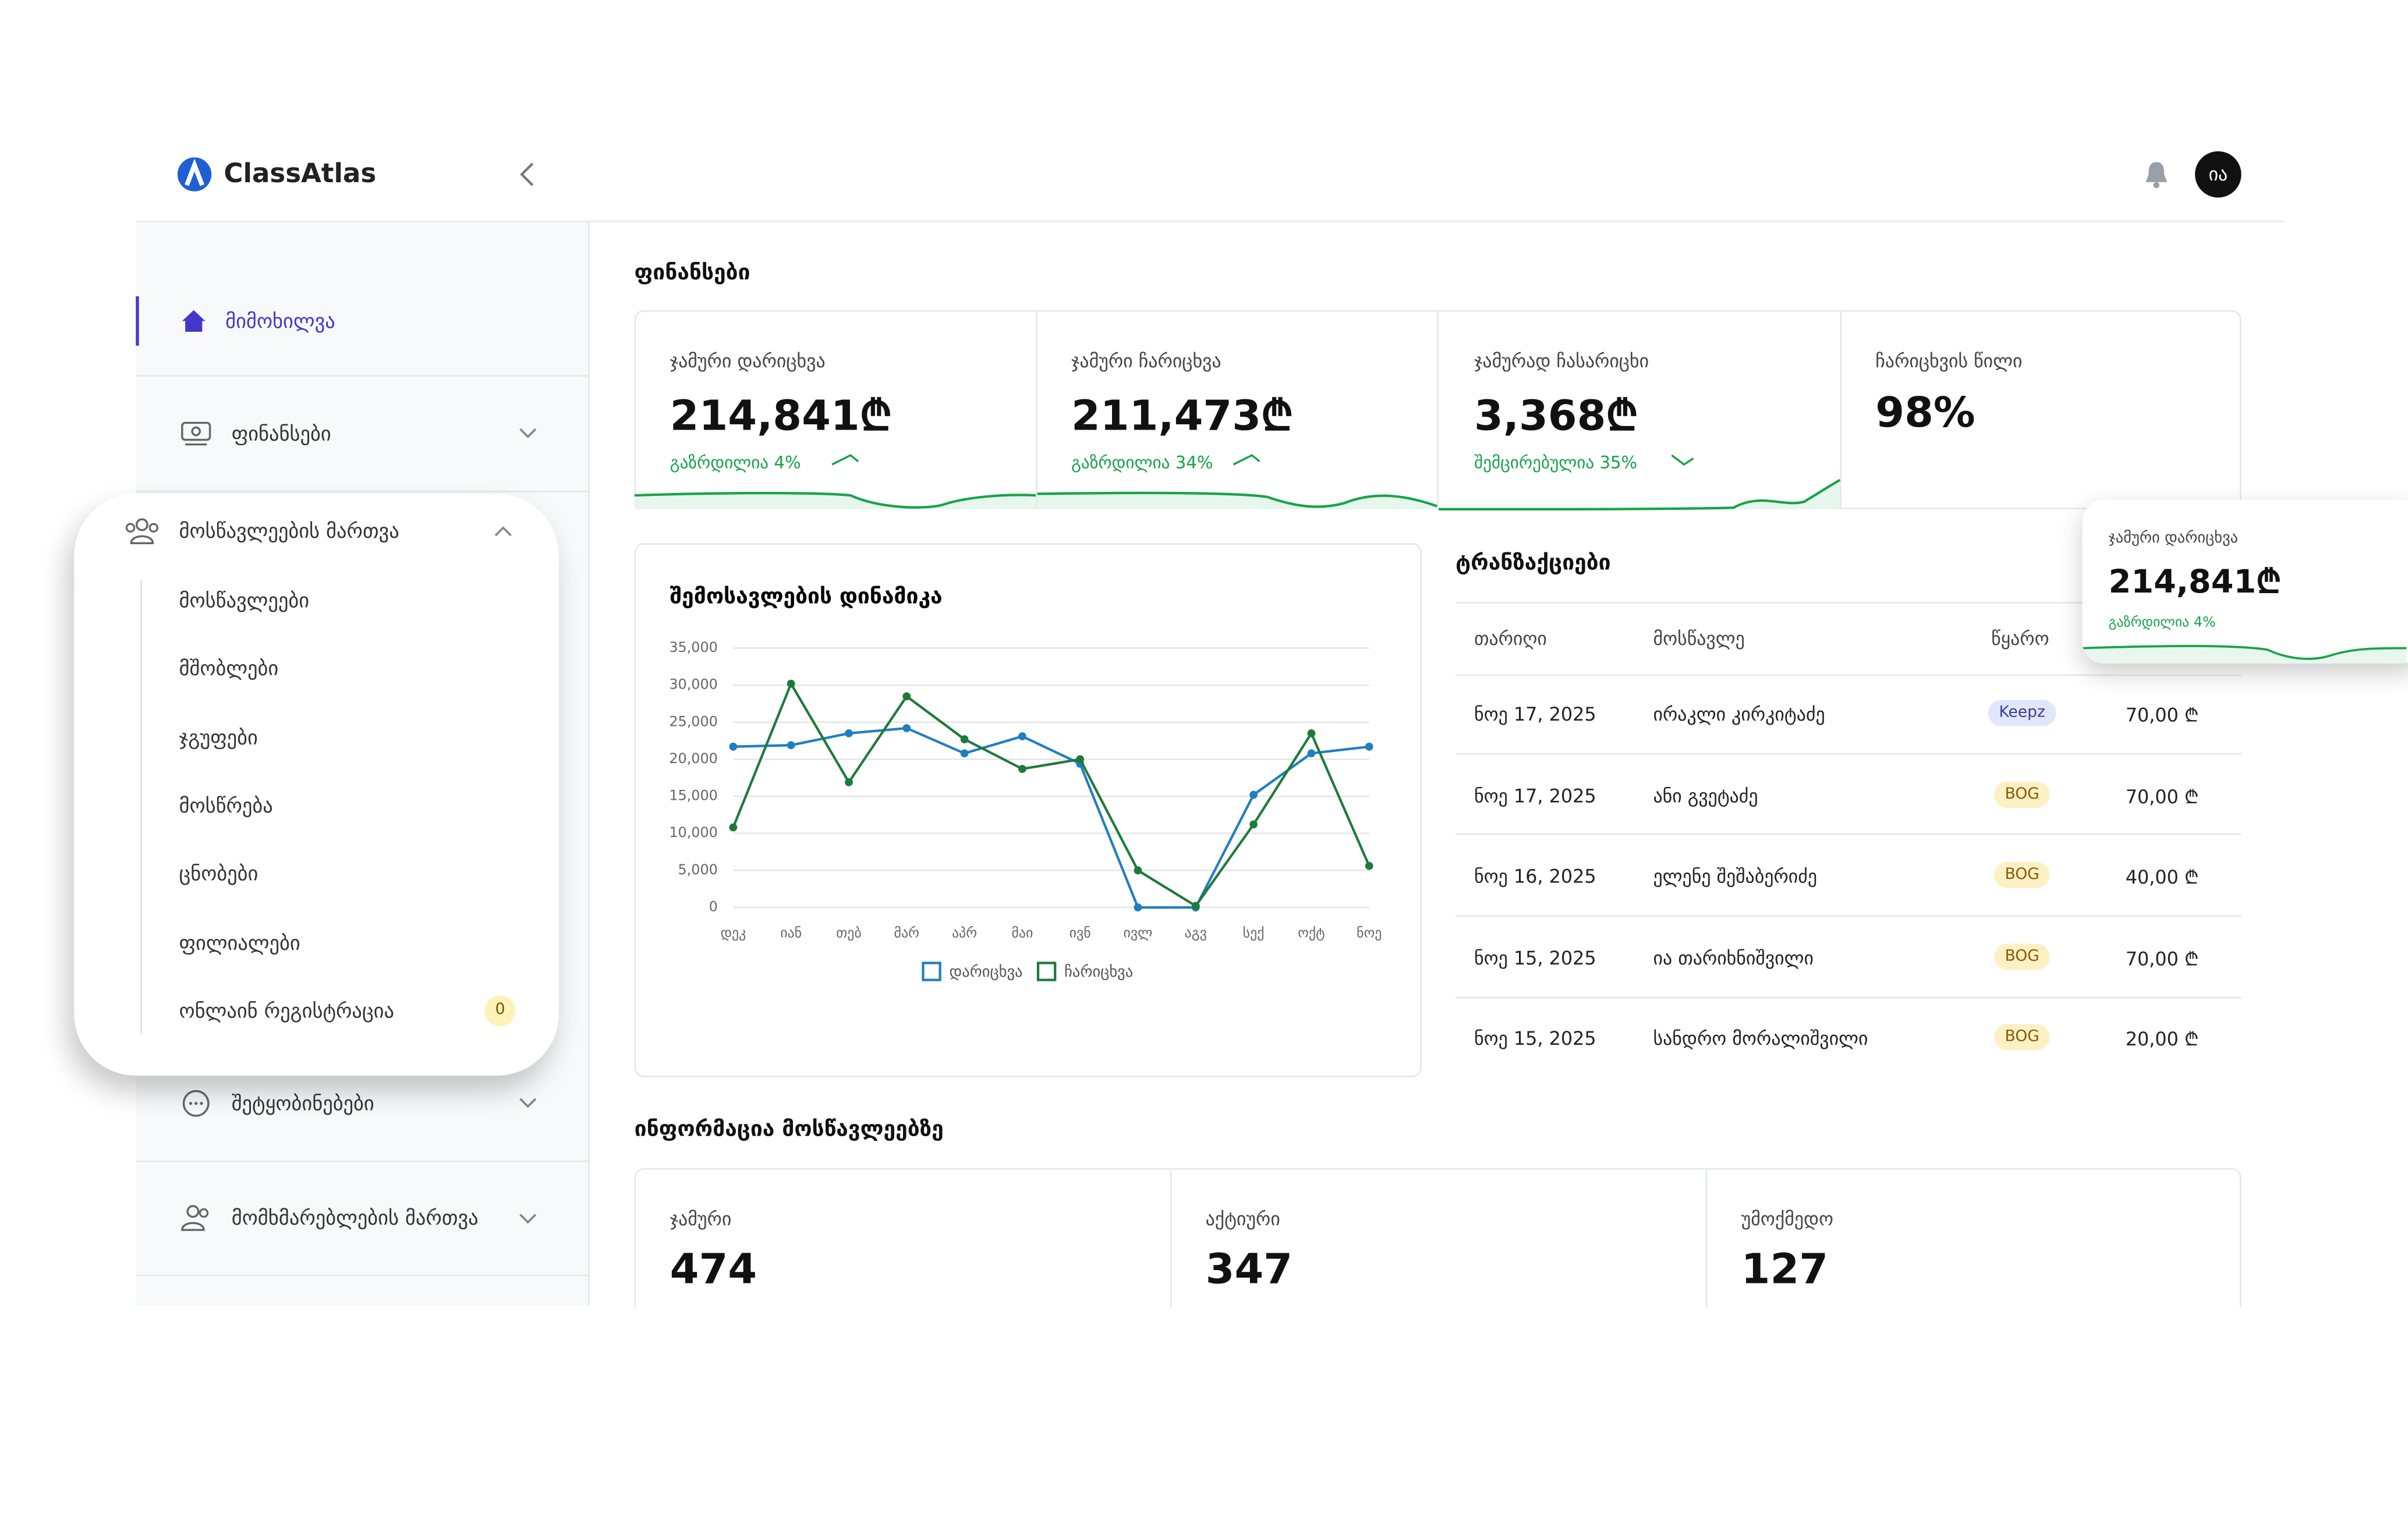  I want to click on column-header: წყარო, so click(2020, 639).